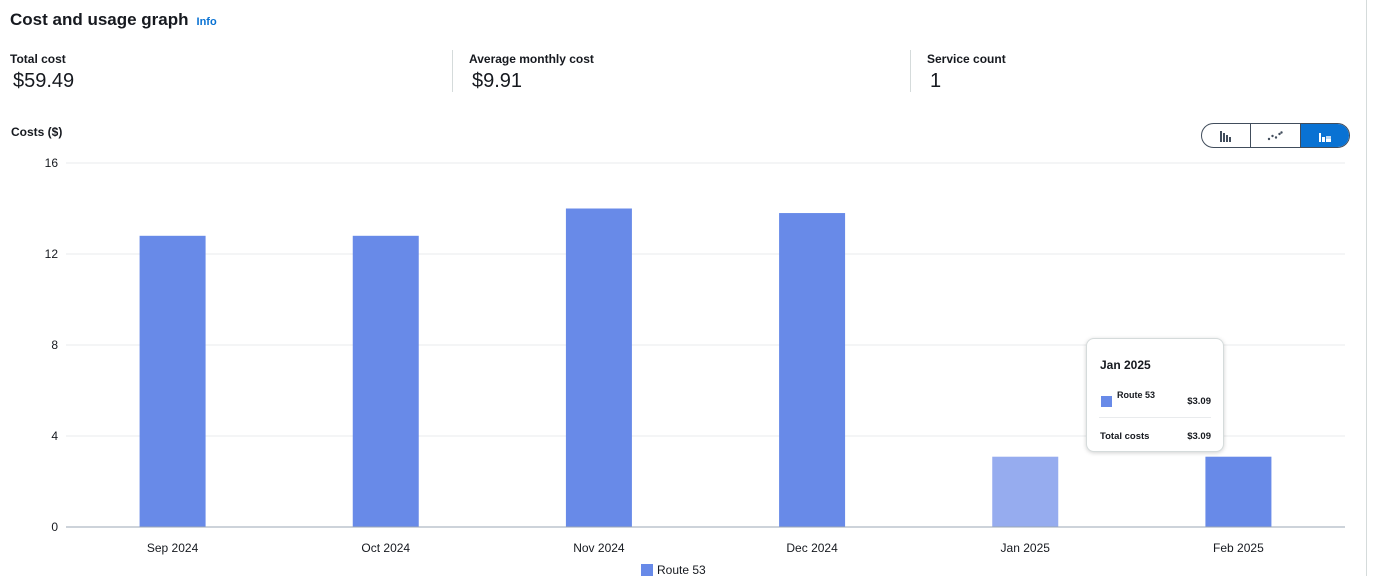 Image resolution: width=1374 pixels, height=577 pixels. I want to click on x-tick-label: Oct 2024, so click(385, 548).